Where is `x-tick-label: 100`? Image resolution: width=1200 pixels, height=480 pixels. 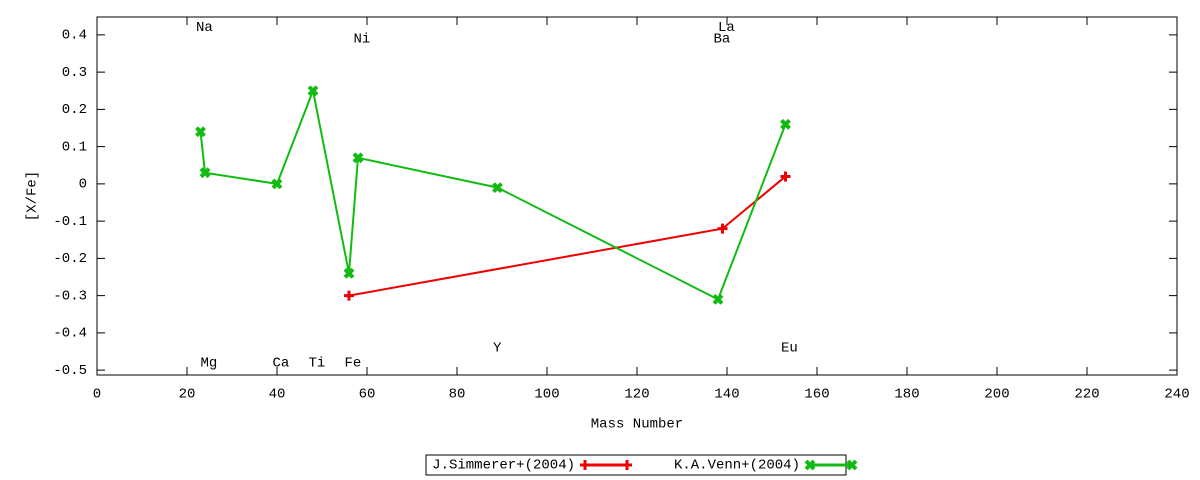 x-tick-label: 100 is located at coordinates (546, 395).